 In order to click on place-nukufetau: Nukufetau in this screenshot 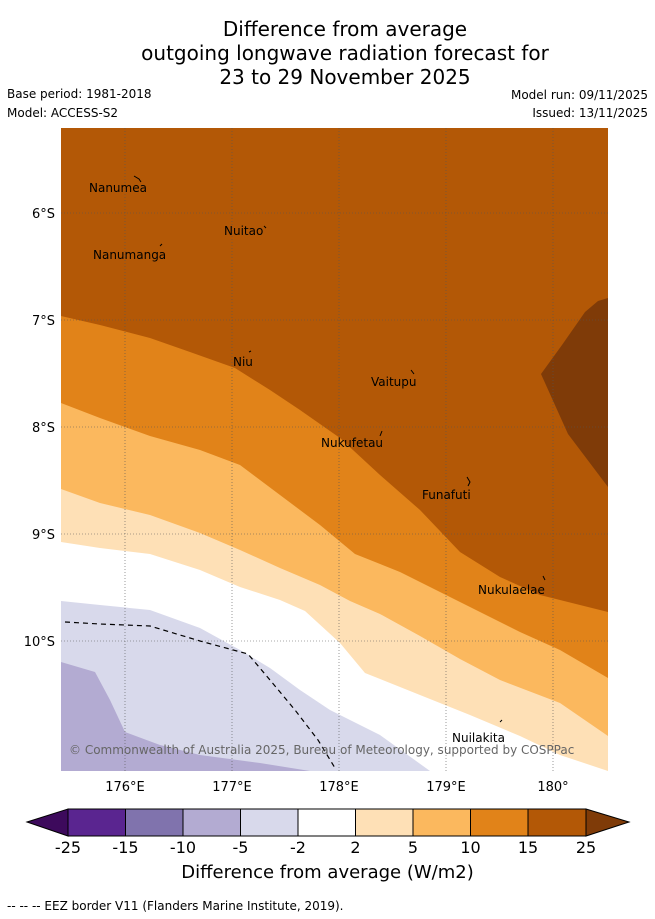, I will do `click(352, 443)`.